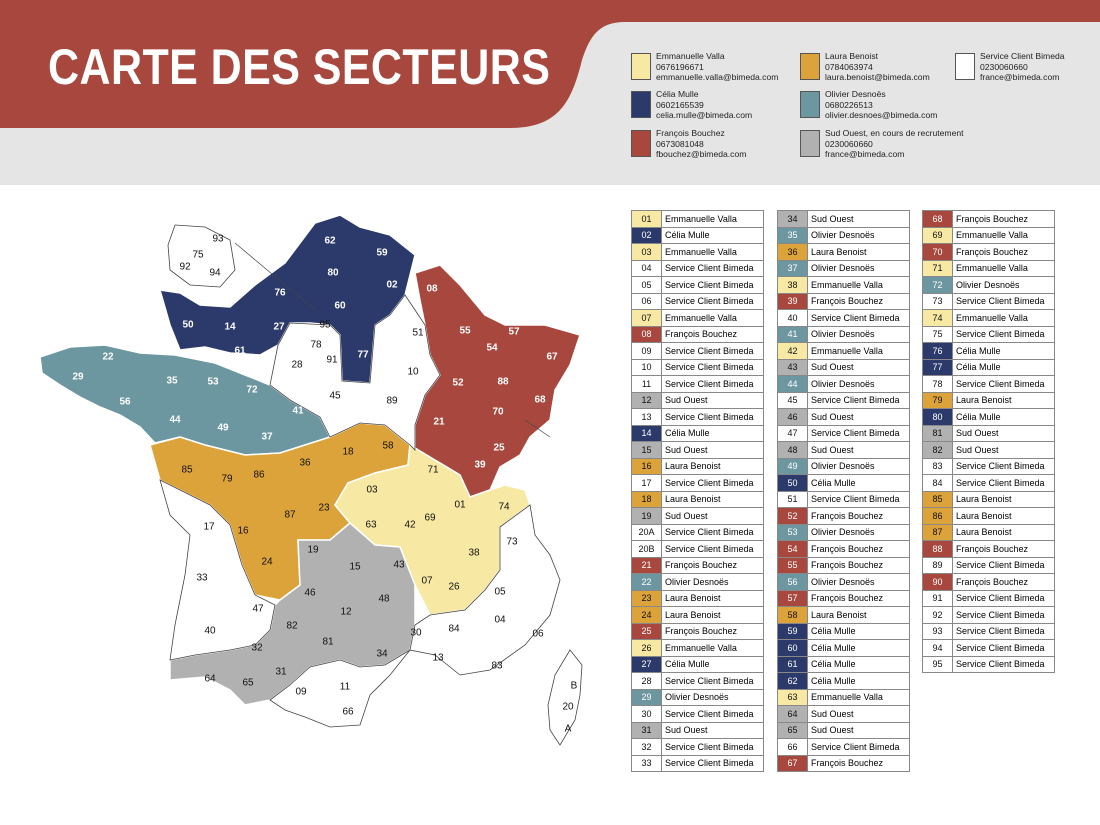 This screenshot has height=825, width=1100. What do you see at coordinates (646, 268) in the screenshot?
I see `dept-number: 04` at bounding box center [646, 268].